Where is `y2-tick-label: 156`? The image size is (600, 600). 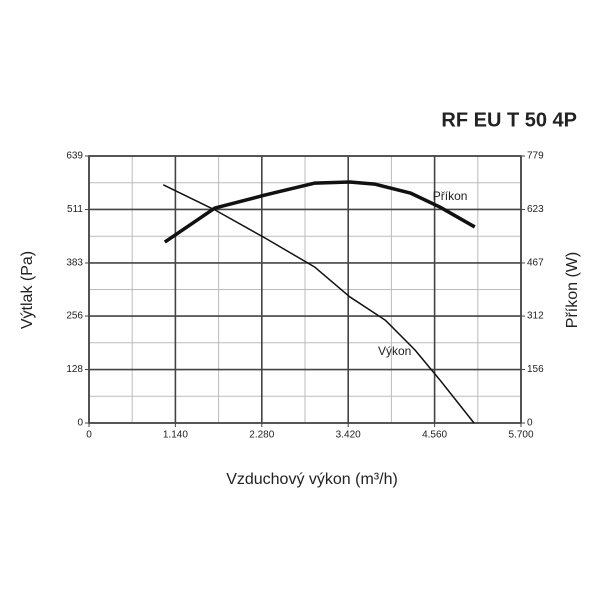
y2-tick-label: 156 is located at coordinates (535, 369).